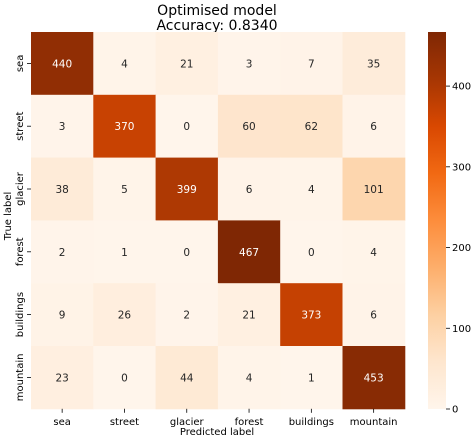 The image size is (474, 445). I want to click on heatmap-cell-glacier-buildings, so click(311, 189).